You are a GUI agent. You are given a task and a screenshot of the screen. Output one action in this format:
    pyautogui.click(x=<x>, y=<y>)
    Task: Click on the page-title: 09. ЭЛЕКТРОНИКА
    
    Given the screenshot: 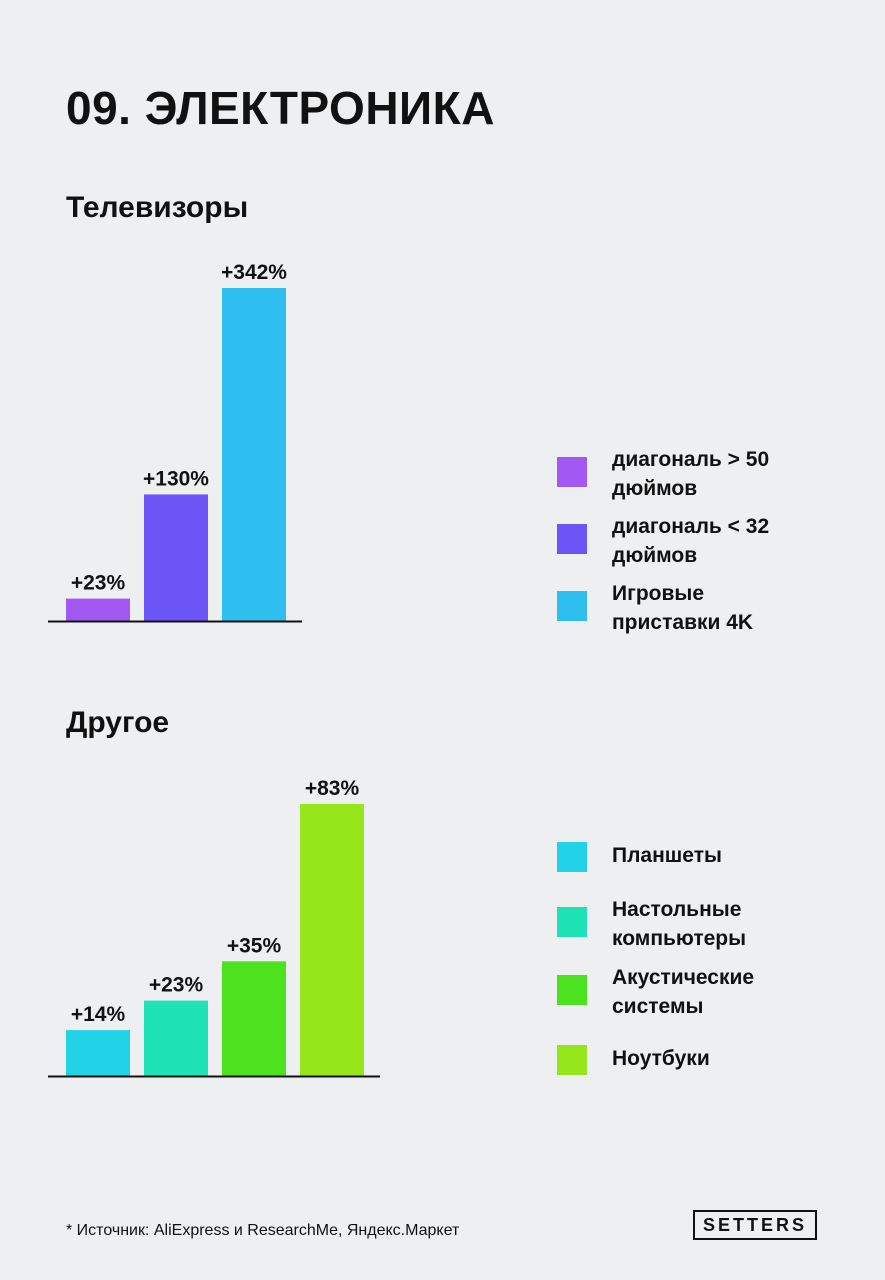 What is the action you would take?
    pyautogui.click(x=280, y=108)
    